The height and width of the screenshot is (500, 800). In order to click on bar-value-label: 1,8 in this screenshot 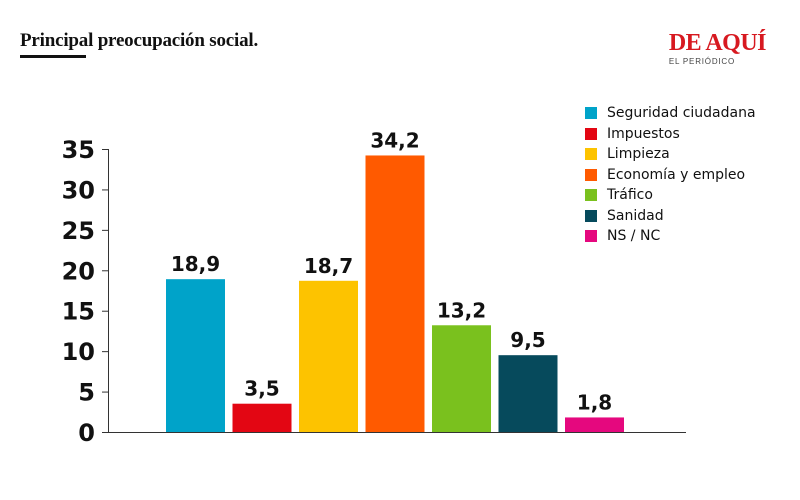, I will do `click(594, 402)`.